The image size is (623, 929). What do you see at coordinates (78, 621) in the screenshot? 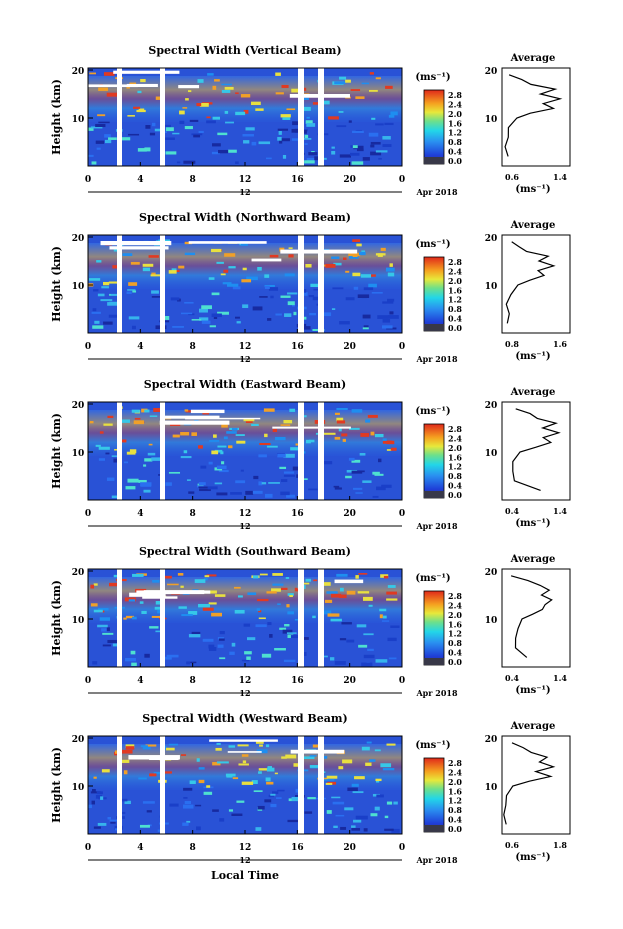
I see `y-tick-label: 10` at bounding box center [78, 621].